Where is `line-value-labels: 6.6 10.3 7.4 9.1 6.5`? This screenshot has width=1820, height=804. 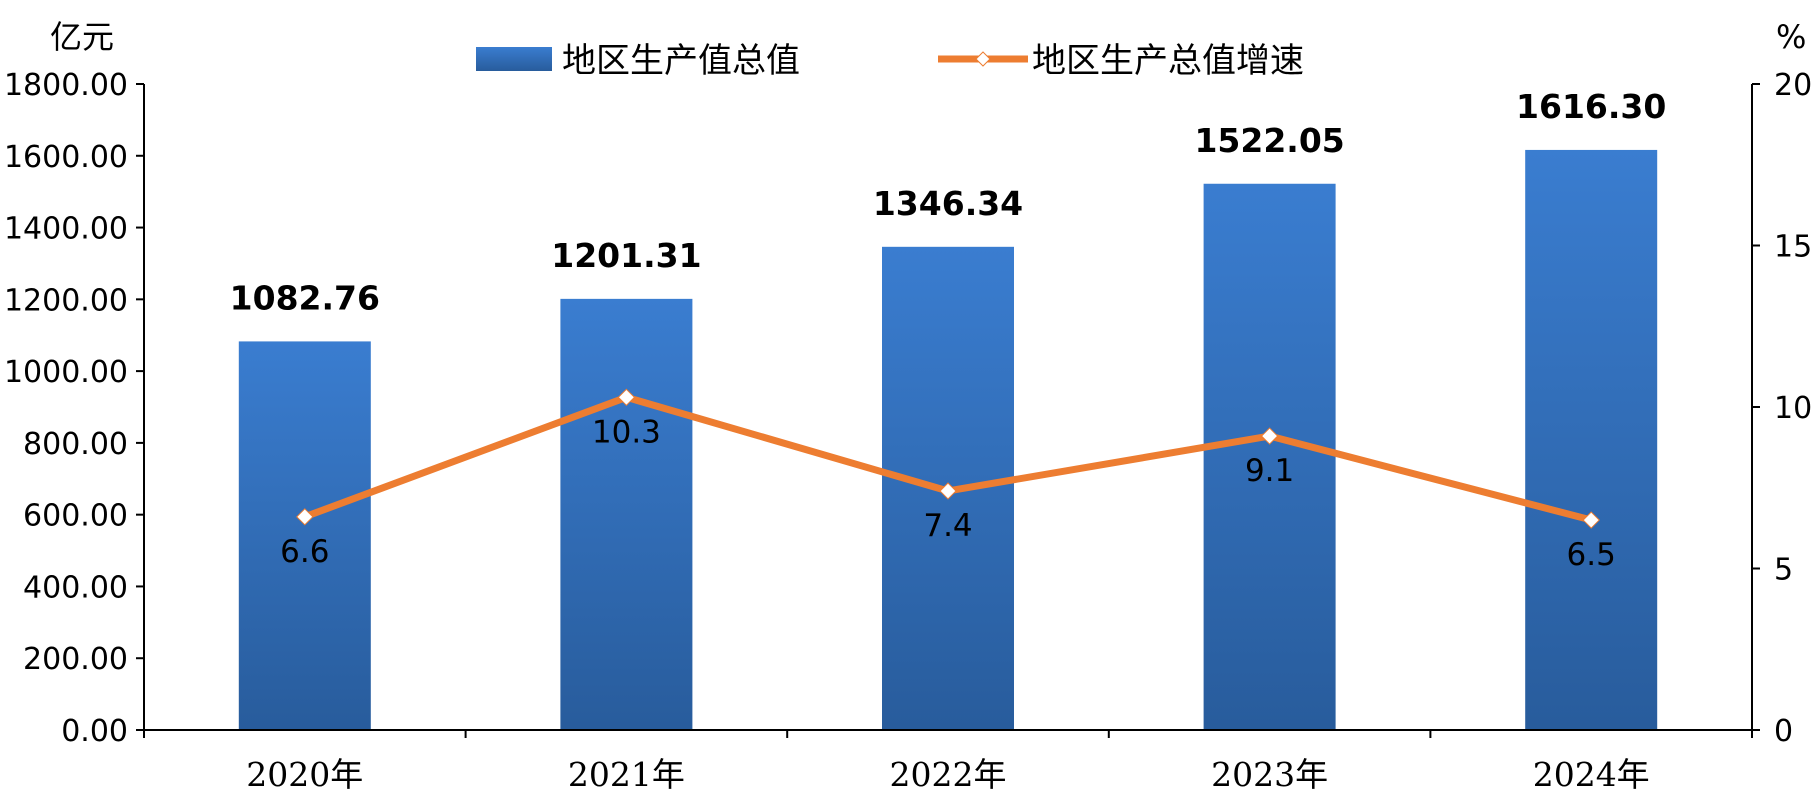
line-value-labels: 6.6 10.3 7.4 9.1 6.5 is located at coordinates (948, 493).